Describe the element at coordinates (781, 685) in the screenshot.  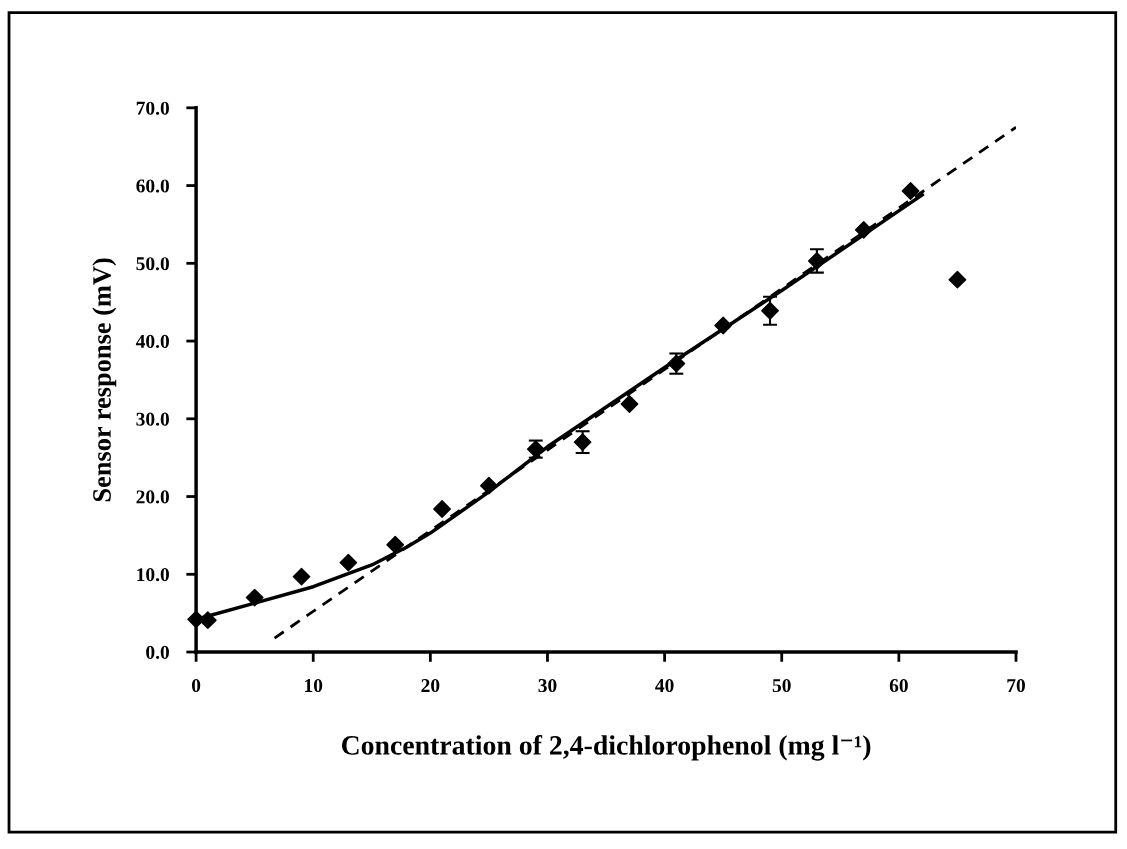
I see `x-tick-label: 50` at that location.